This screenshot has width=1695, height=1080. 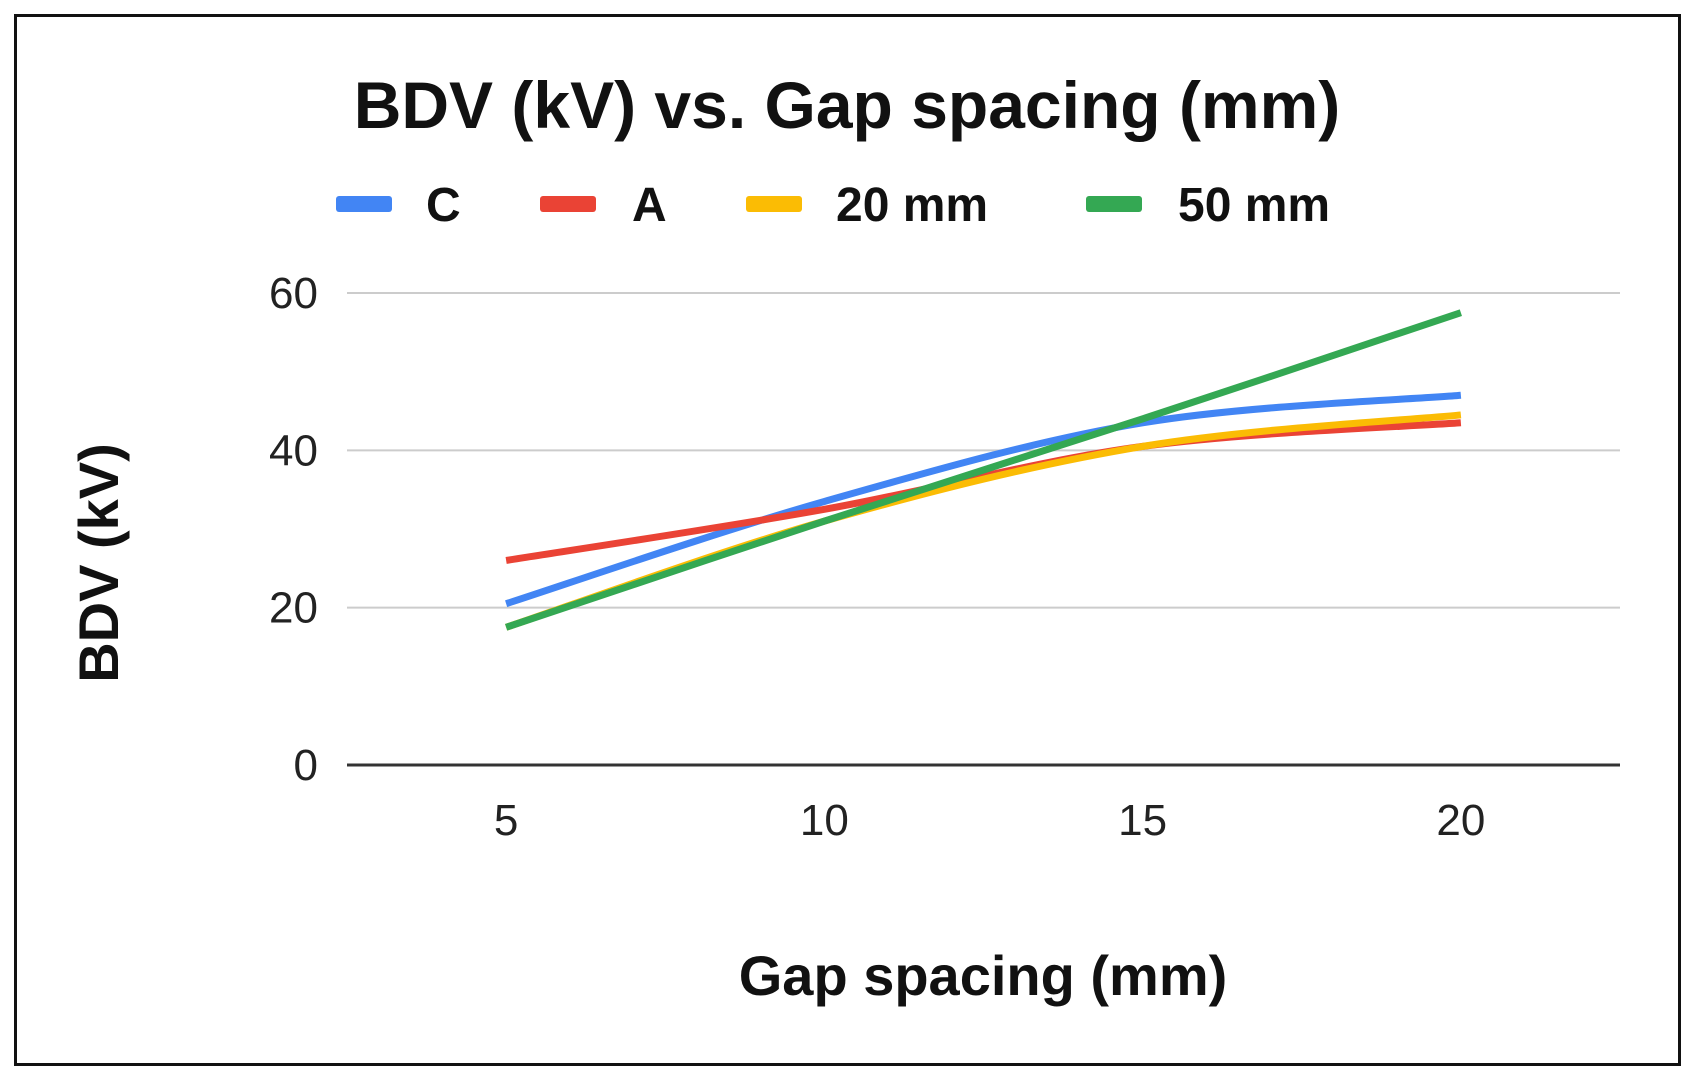 I want to click on x-tick-label-20: 20, so click(x=1460, y=820).